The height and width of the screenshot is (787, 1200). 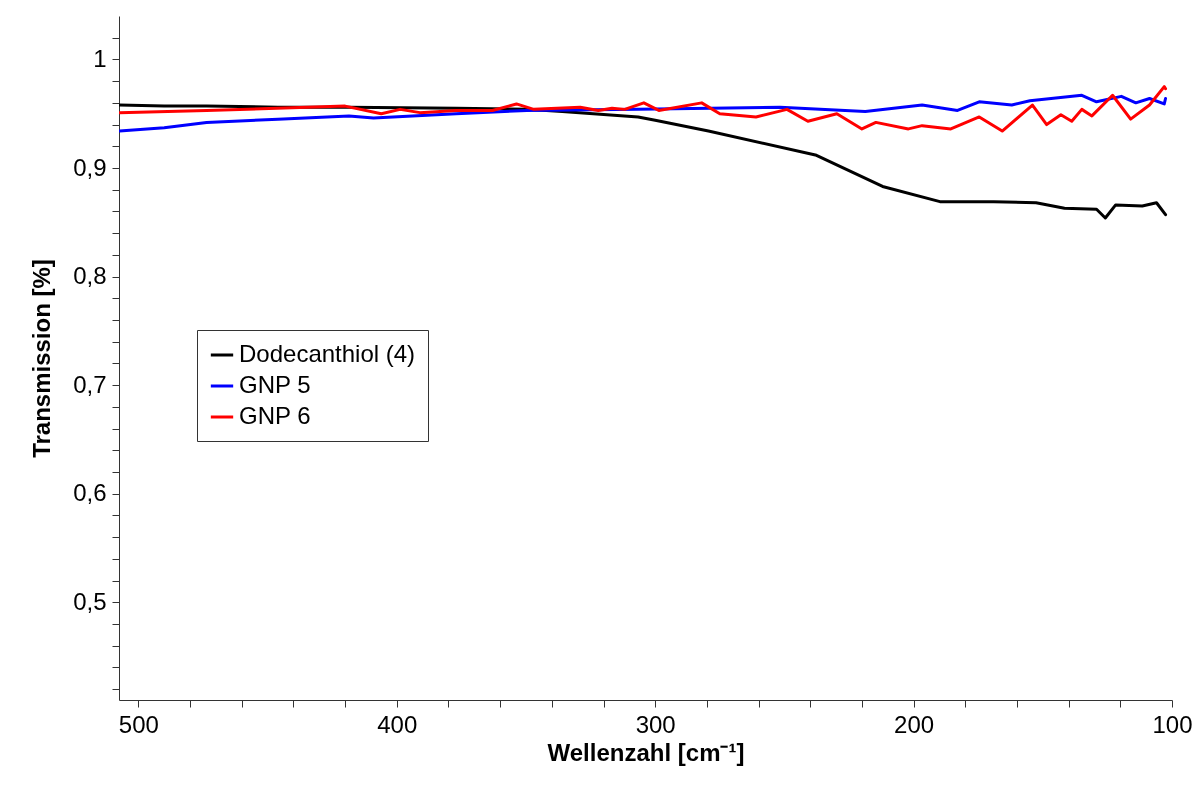 I want to click on x-axis-title: Wellenzahl [cm⁻¹], so click(x=646, y=752).